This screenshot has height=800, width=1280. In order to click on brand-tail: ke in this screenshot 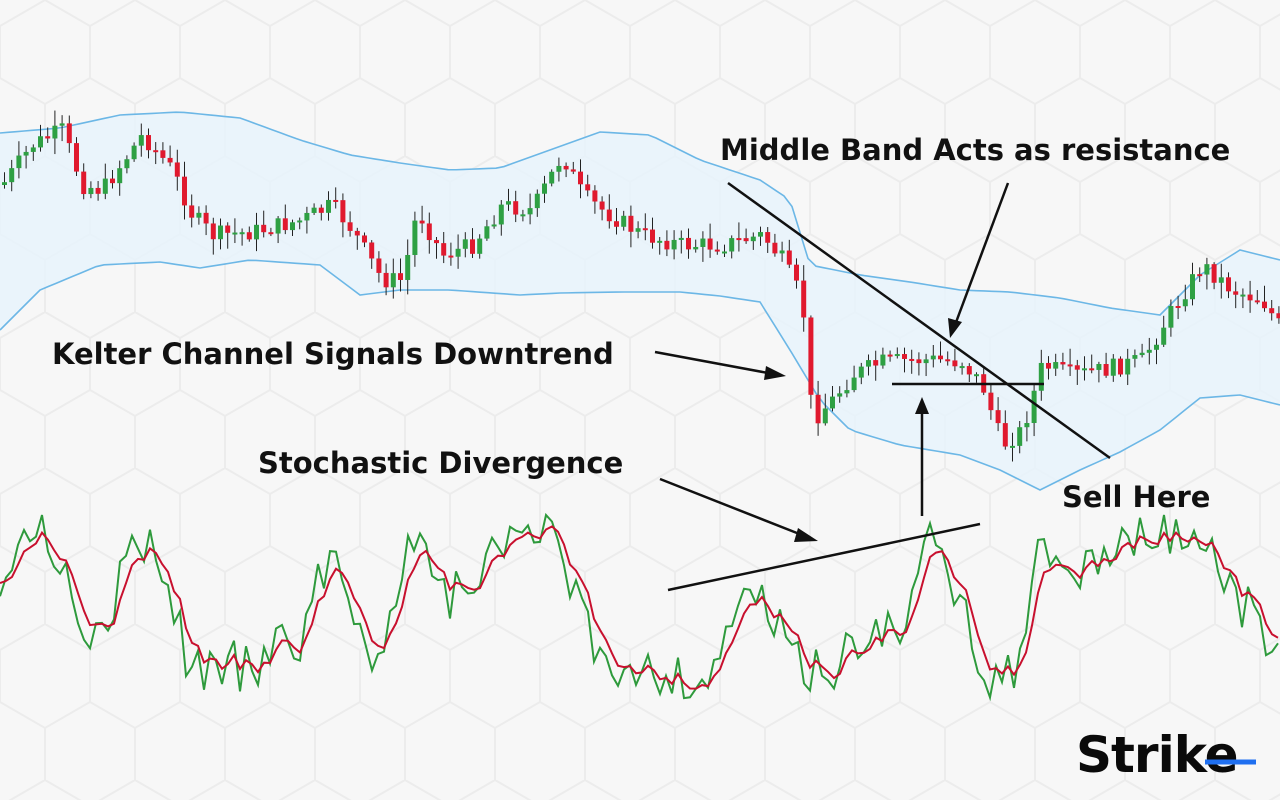, I will do `click(1206, 755)`.